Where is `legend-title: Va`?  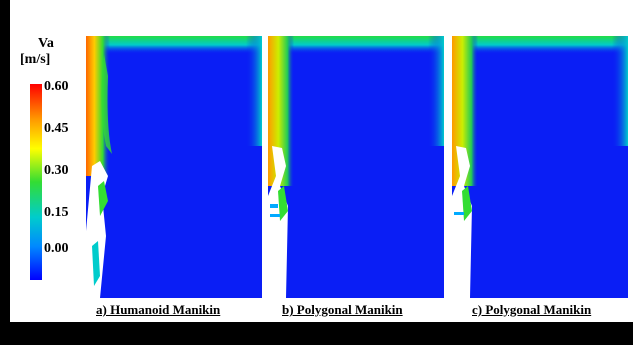 legend-title: Va is located at coordinates (46, 44).